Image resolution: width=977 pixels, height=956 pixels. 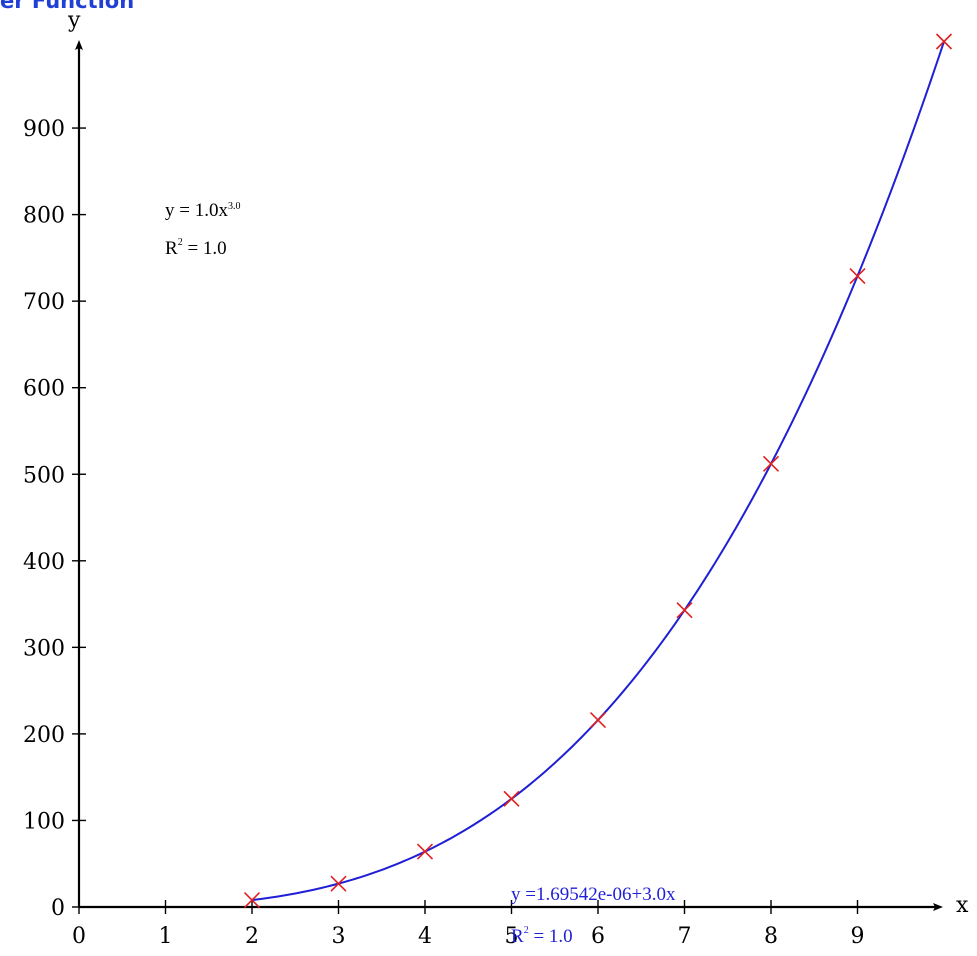 I want to click on y-tick-label: 0, so click(x=58, y=908).